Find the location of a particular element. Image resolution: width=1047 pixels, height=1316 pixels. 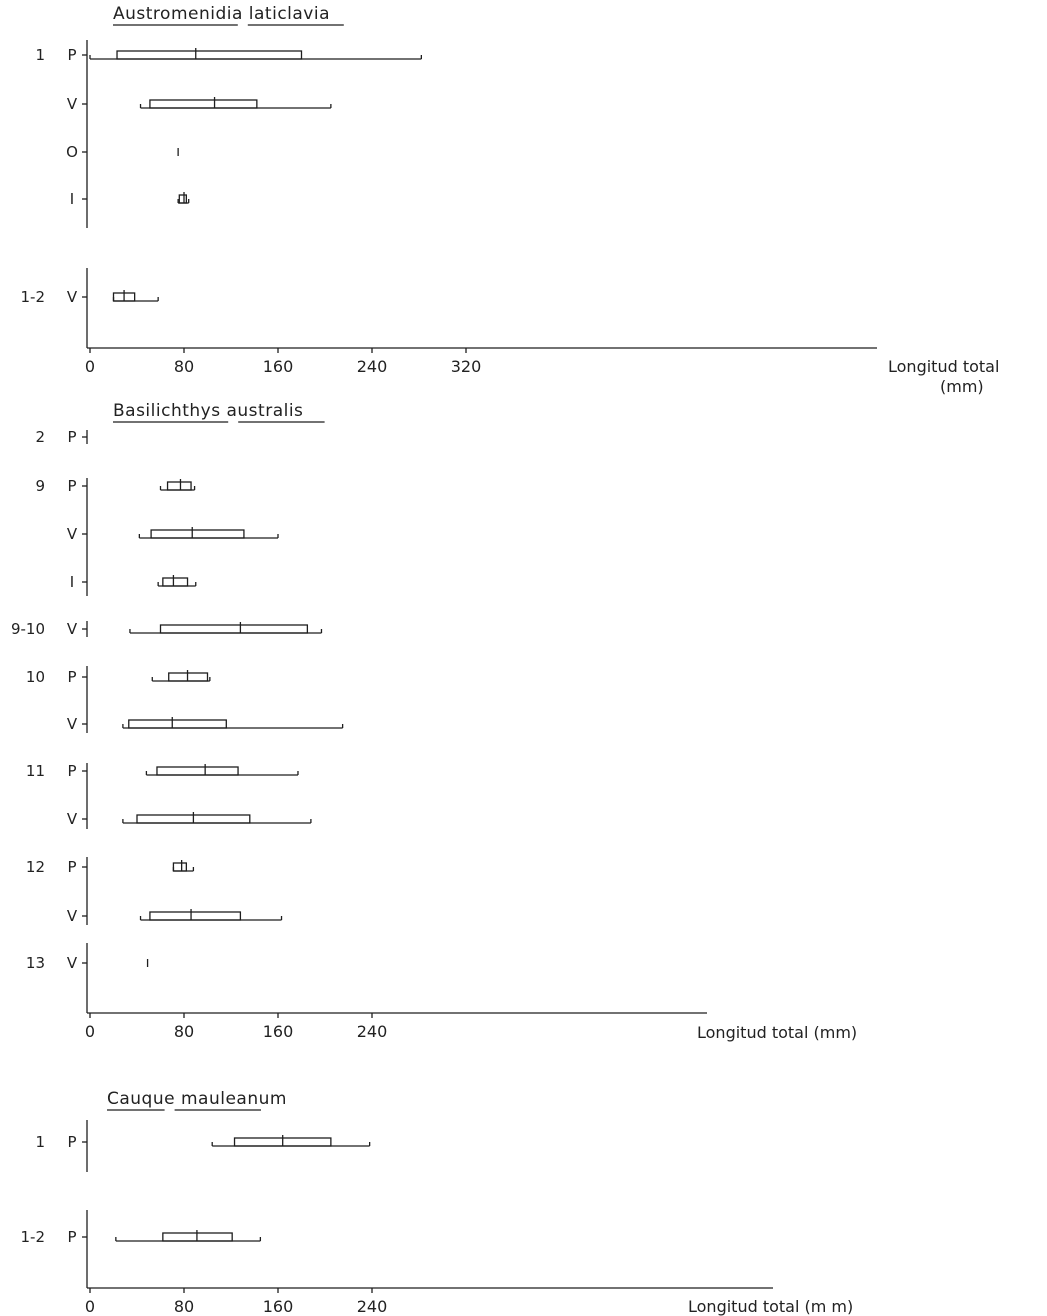

chart-2-group-label-10: 10 is located at coordinates (35, 677).